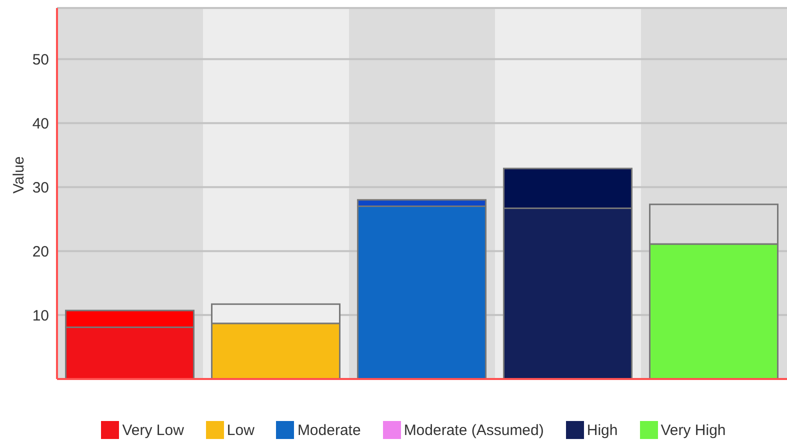 This screenshot has height=447, width=787. Describe the element at coordinates (40, 315) in the screenshot. I see `y-tick-label: 10` at that location.